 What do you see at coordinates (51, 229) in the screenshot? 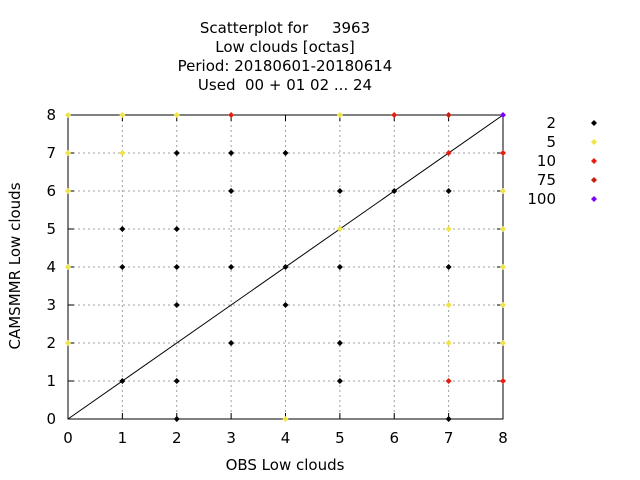
I see `y-tick-label: 5` at bounding box center [51, 229].